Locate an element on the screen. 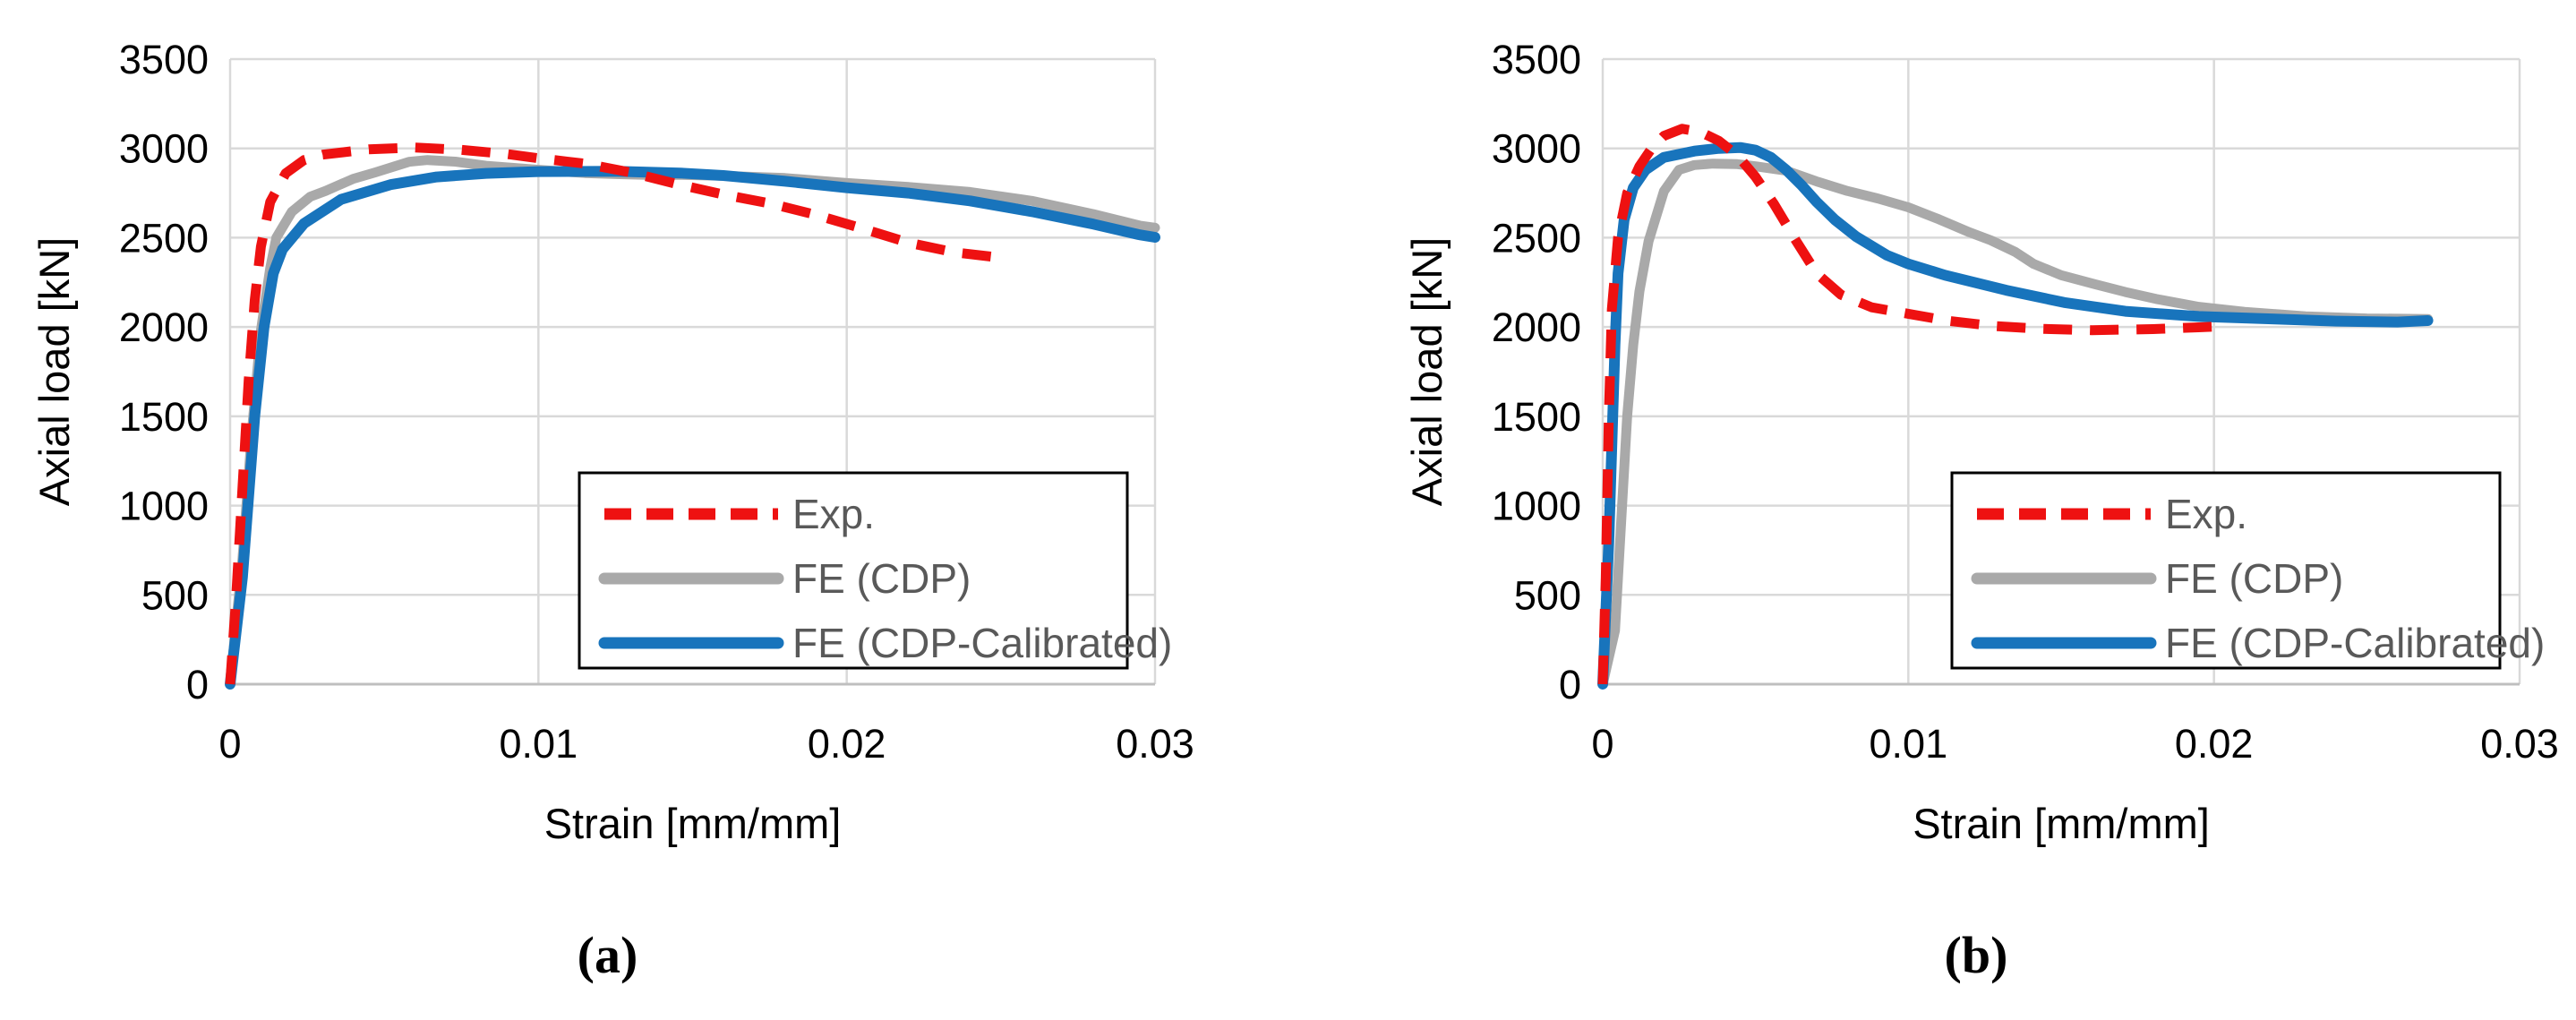  panel-caption: (b) is located at coordinates (1976, 955).